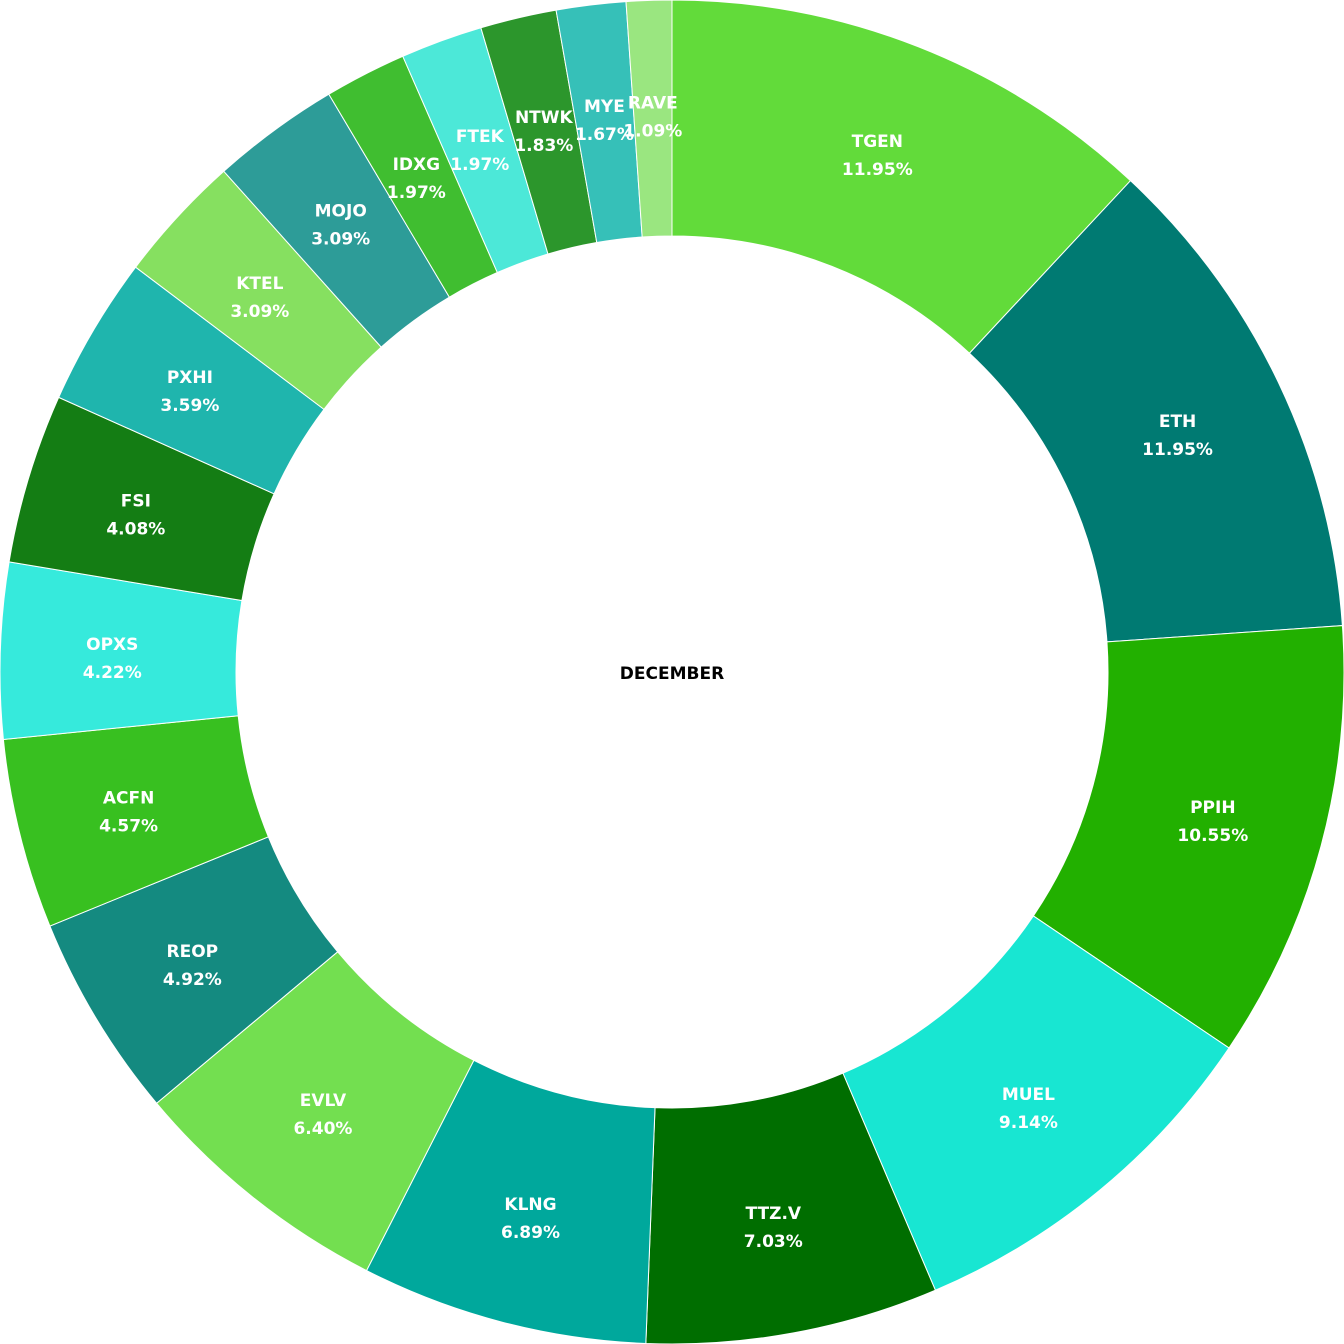  I want to click on slice-value-label: 1.67%, so click(604, 135).